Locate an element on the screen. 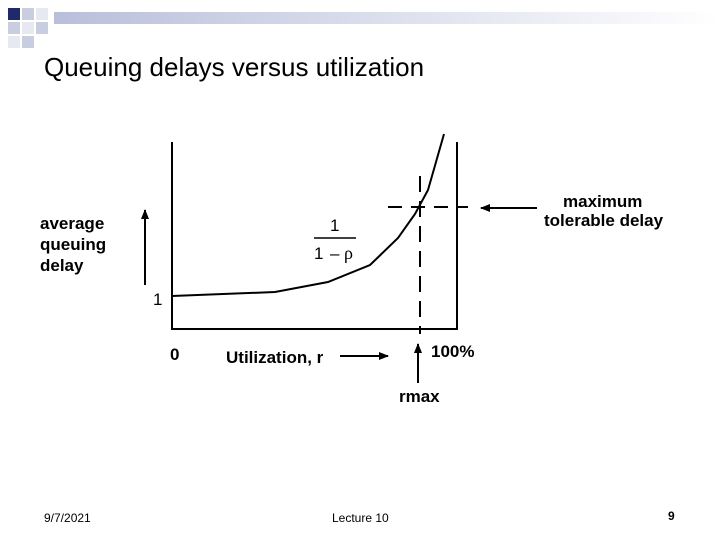  y-axis-label-line: average is located at coordinates (72, 223).